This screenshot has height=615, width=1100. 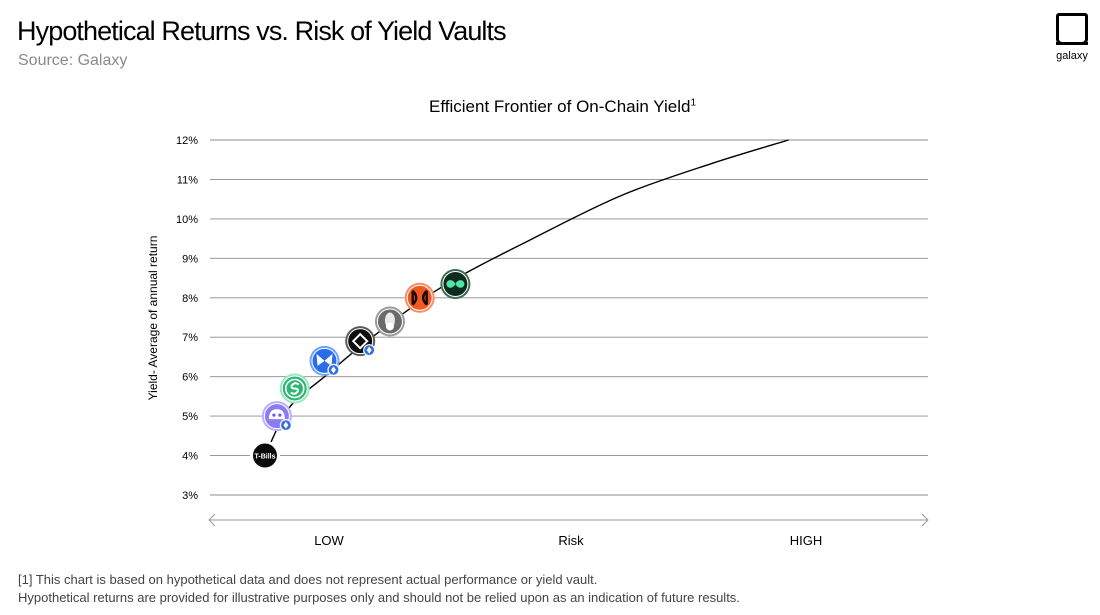 What do you see at coordinates (568, 520) in the screenshot?
I see `risk-axis-arrow` at bounding box center [568, 520].